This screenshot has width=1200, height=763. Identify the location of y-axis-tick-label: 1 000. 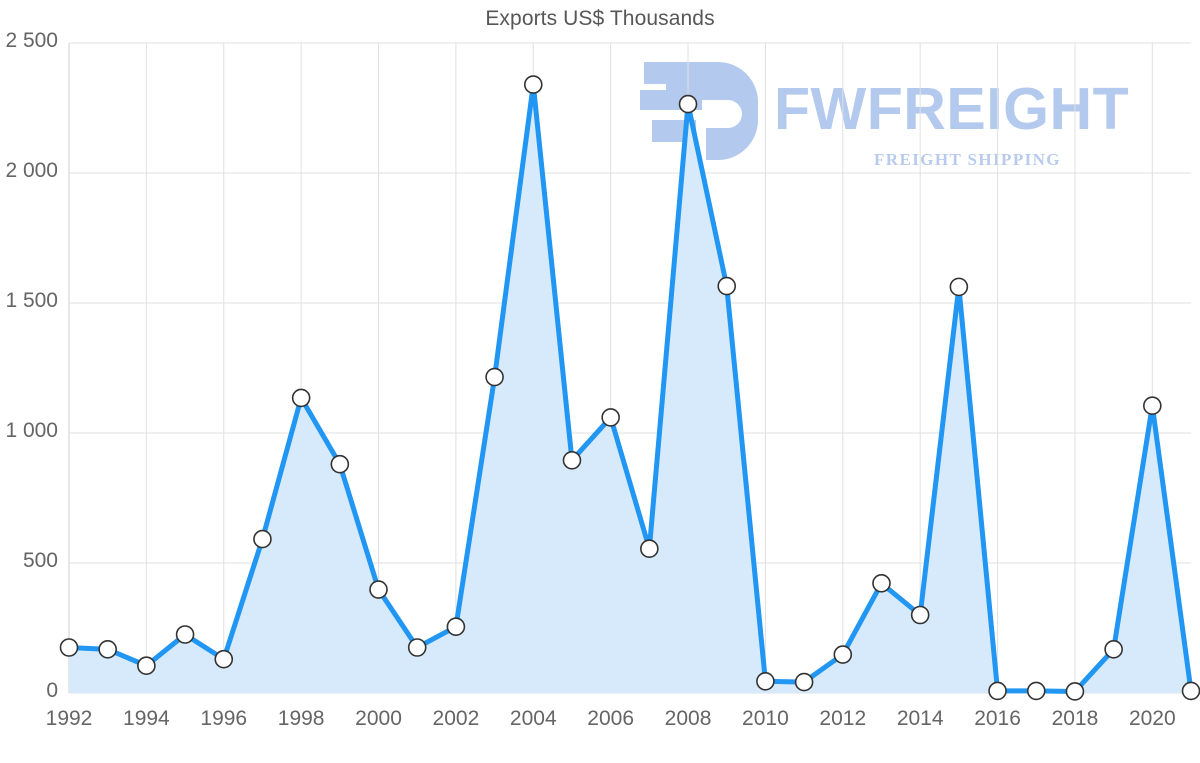
(31, 430).